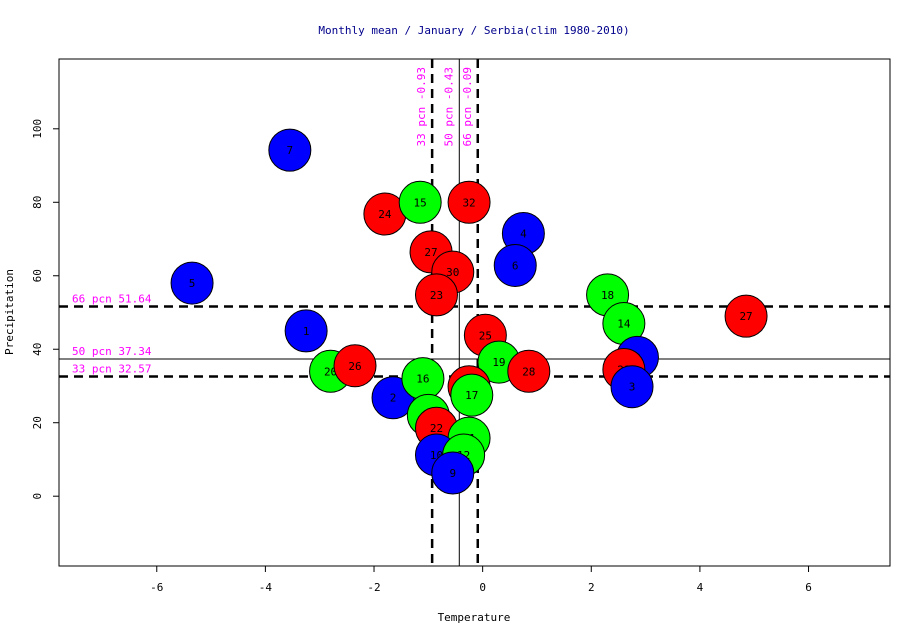  Describe the element at coordinates (37, 496) in the screenshot. I see `y-tick-label: 0` at that location.